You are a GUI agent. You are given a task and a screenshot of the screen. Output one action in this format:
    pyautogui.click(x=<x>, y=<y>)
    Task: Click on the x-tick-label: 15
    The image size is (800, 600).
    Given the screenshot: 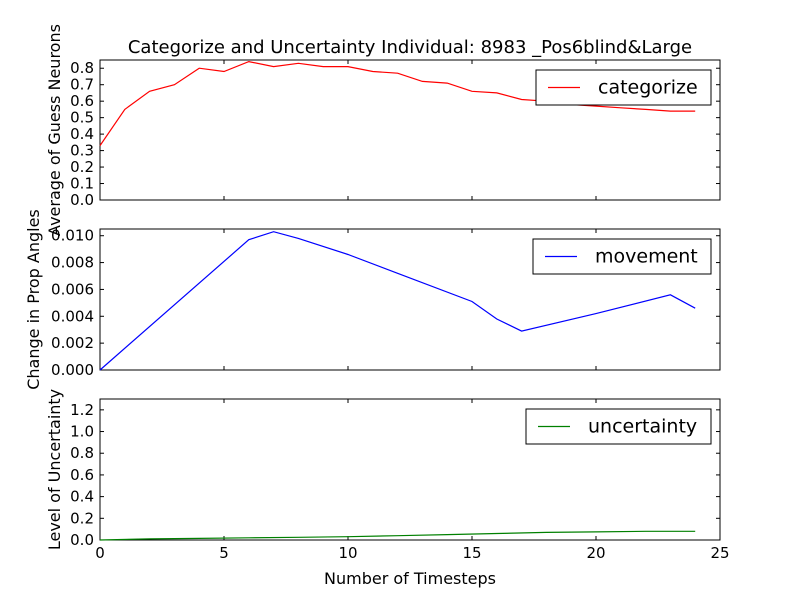 What is the action you would take?
    pyautogui.click(x=471, y=553)
    